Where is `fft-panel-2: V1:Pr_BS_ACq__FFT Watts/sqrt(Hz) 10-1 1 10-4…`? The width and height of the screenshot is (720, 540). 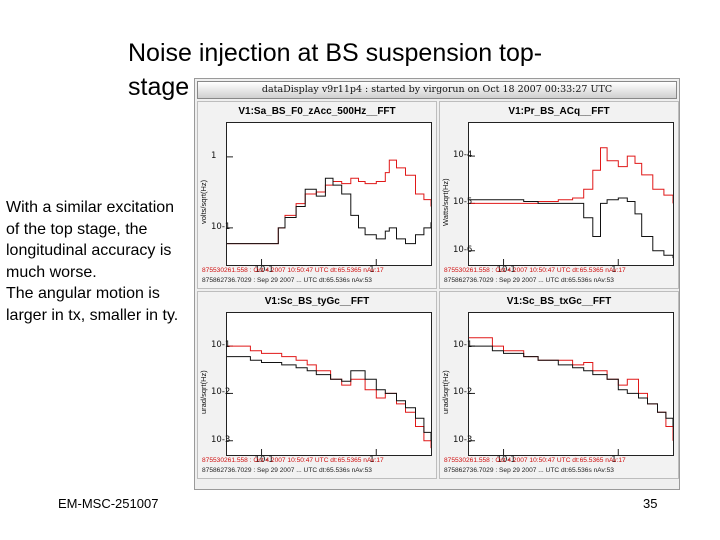
fft-panel-2: V1:Pr_BS_ACq__FFT Watts/sqrt(Hz) 10-1 1 10-4… is located at coordinates (559, 195).